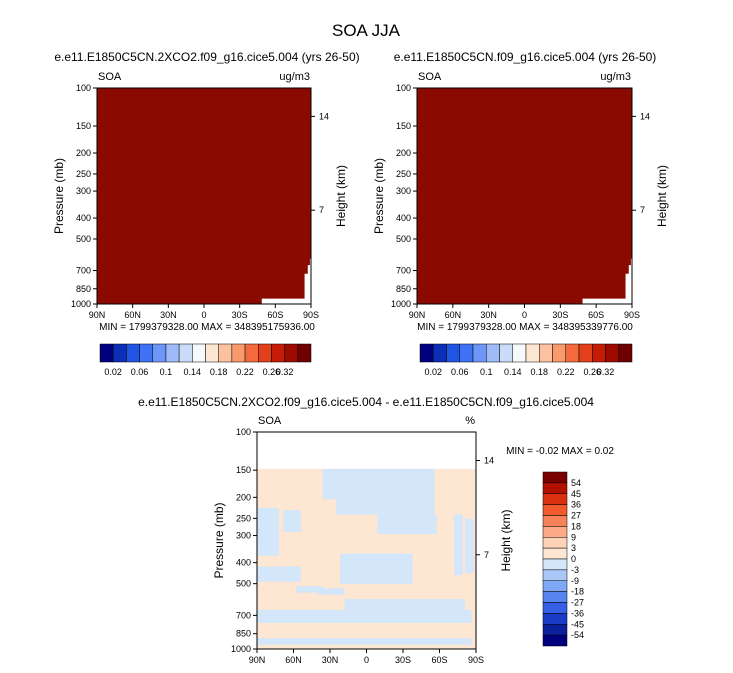 This screenshot has height=673, width=733. What do you see at coordinates (573, 559) in the screenshot?
I see `colorbar-label: 0` at bounding box center [573, 559].